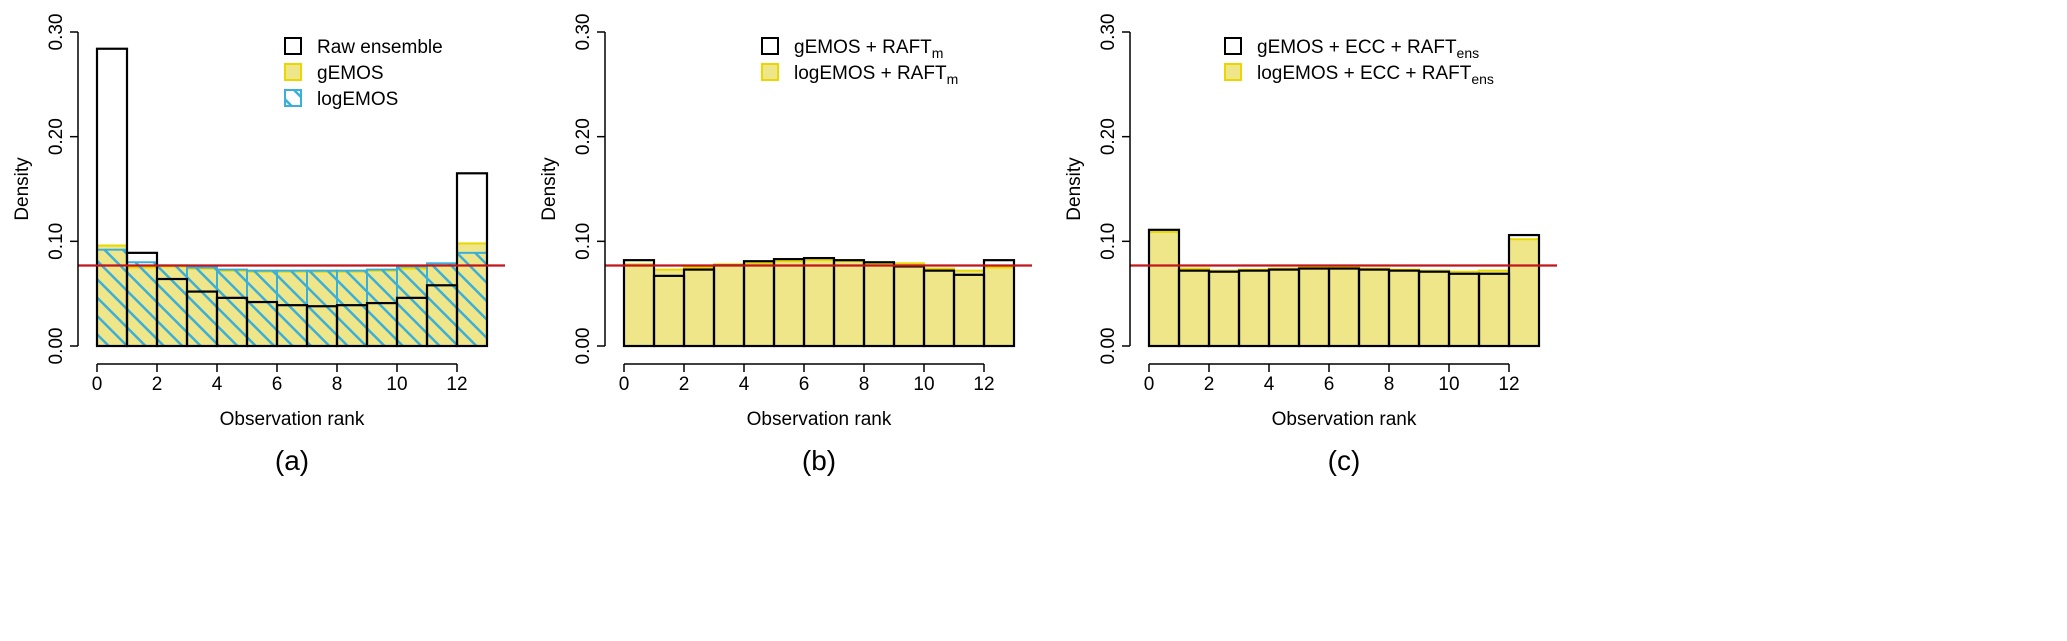  What do you see at coordinates (1357, 47) in the screenshot?
I see `legend-label-text: gEMOS + ECC + RAFT` at bounding box center [1357, 47].